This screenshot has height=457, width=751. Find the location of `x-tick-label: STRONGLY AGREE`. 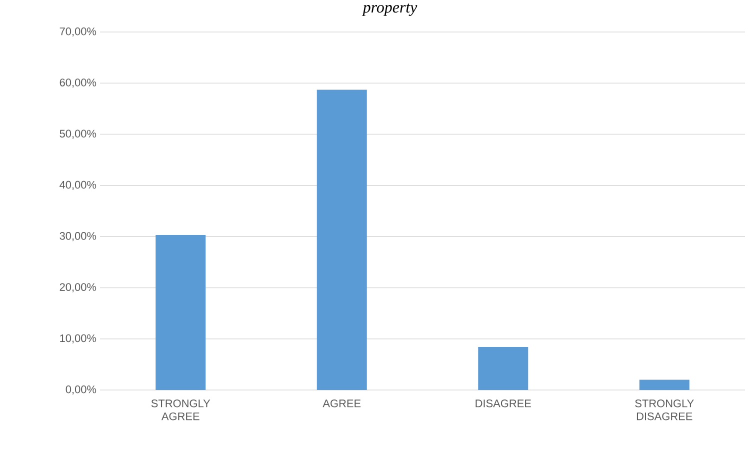

x-tick-label: STRONGLY AGREE is located at coordinates (180, 410).